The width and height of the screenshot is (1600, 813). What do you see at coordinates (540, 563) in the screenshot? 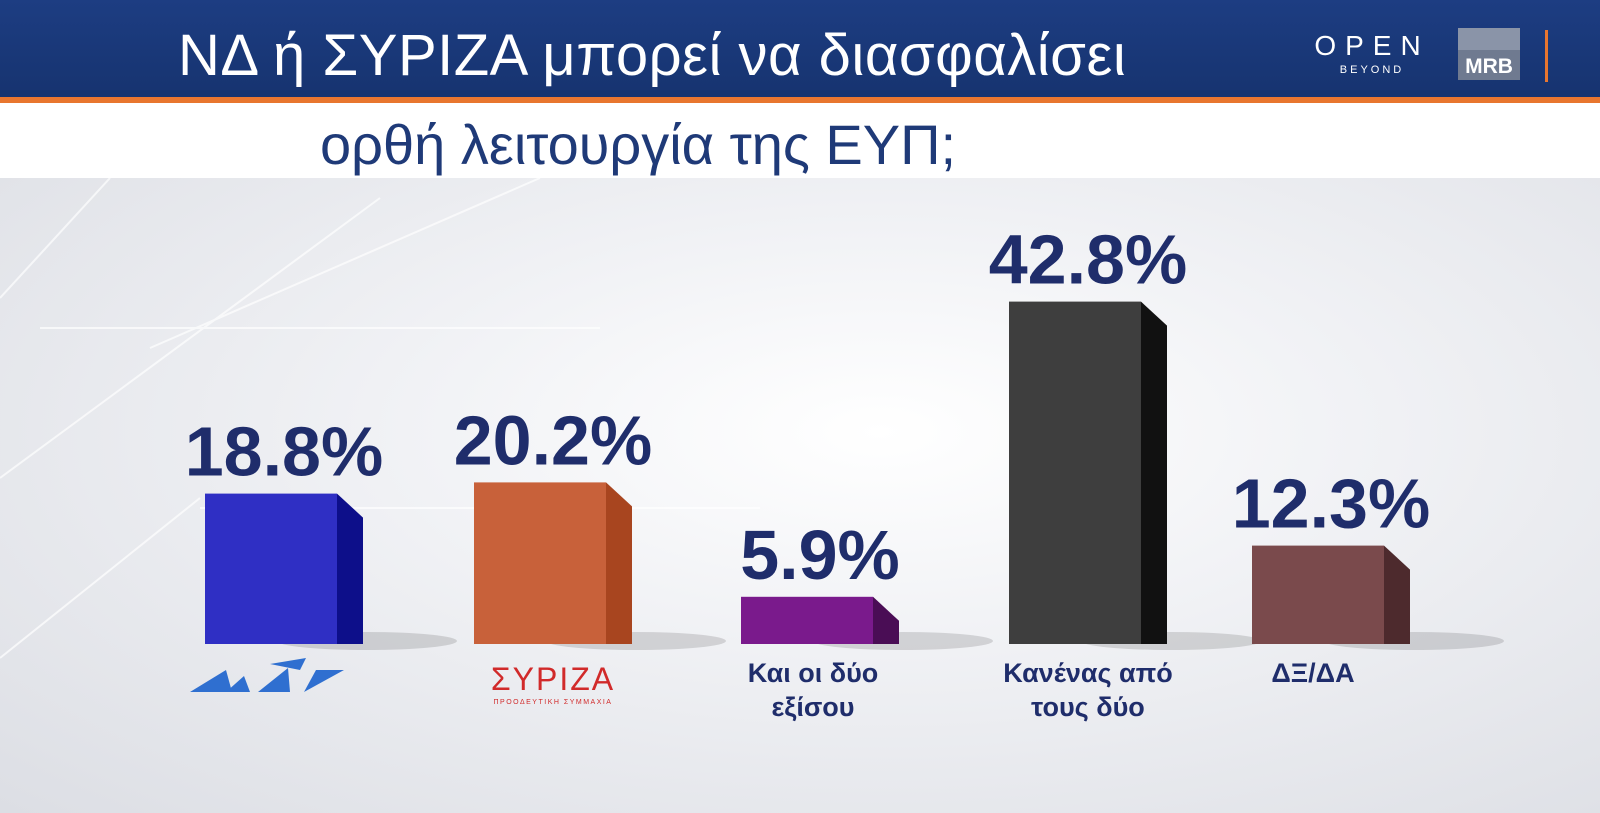
I see `bar-front-syriza` at bounding box center [540, 563].